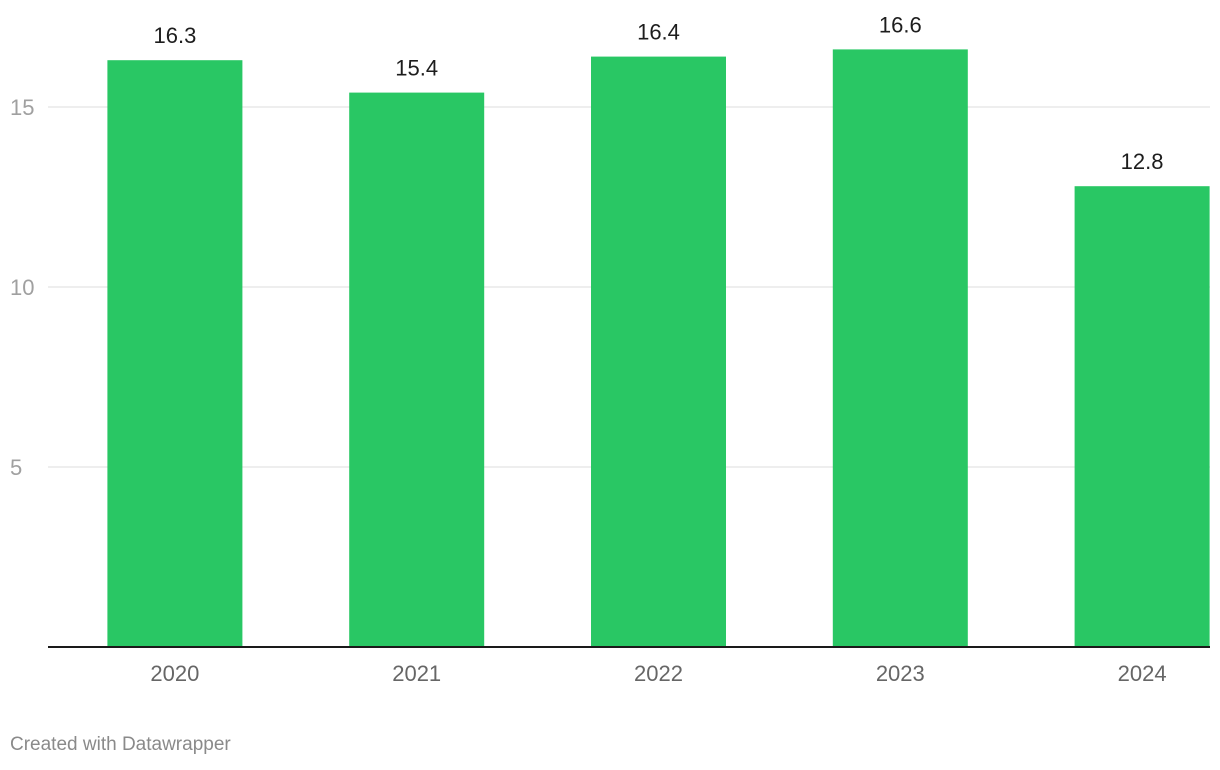 The height and width of the screenshot is (770, 1220). What do you see at coordinates (174, 673) in the screenshot?
I see `x-tick-label: 2020` at bounding box center [174, 673].